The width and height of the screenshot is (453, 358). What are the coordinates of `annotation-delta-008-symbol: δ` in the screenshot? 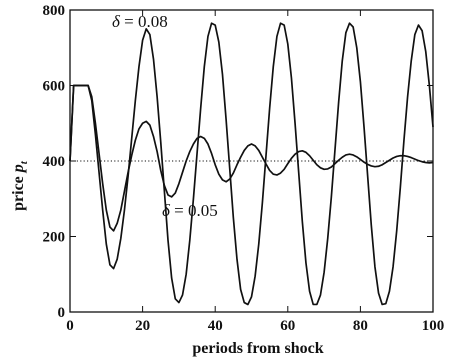 It's located at (116, 21).